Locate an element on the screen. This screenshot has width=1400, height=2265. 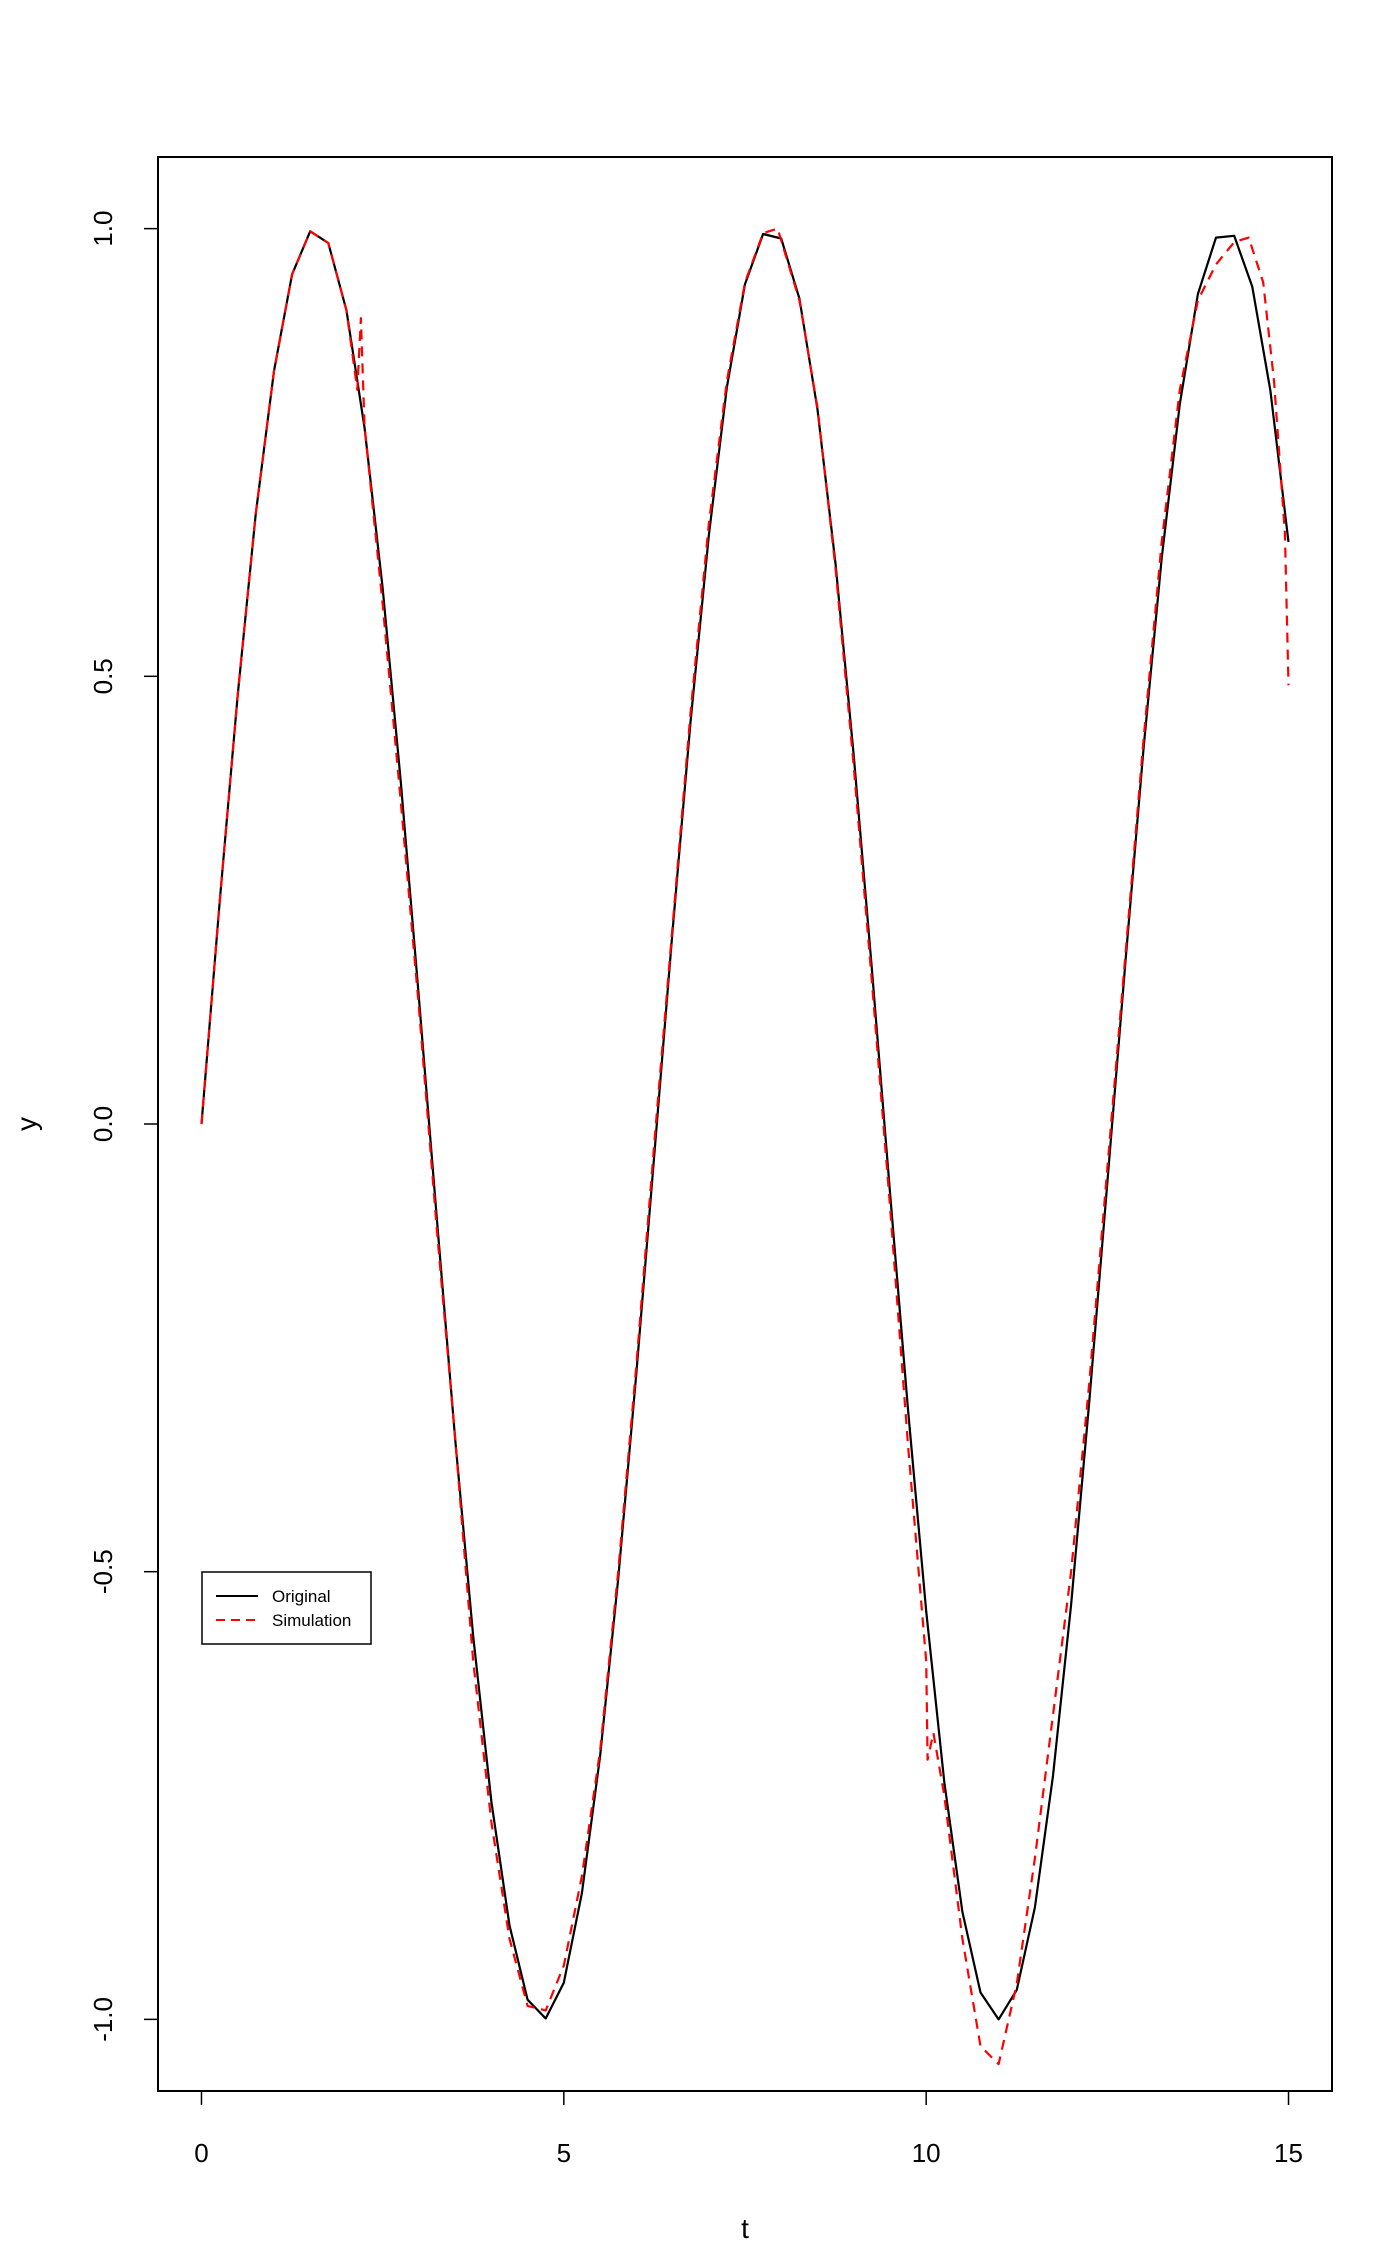
legend: Original Simulation is located at coordinates (286, 1608).